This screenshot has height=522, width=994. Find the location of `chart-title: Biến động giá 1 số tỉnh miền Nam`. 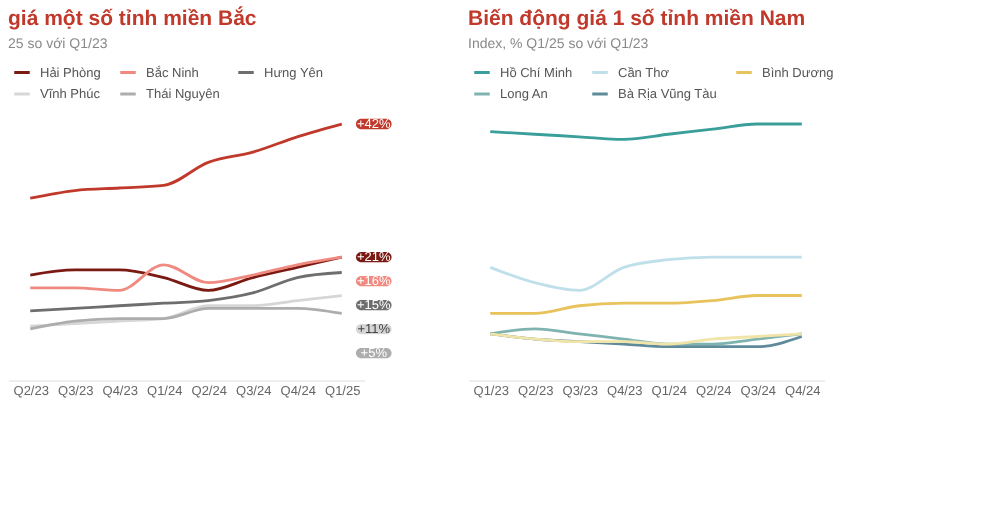

chart-title: Biến động giá 1 số tỉnh miền Nam is located at coordinates (637, 19).